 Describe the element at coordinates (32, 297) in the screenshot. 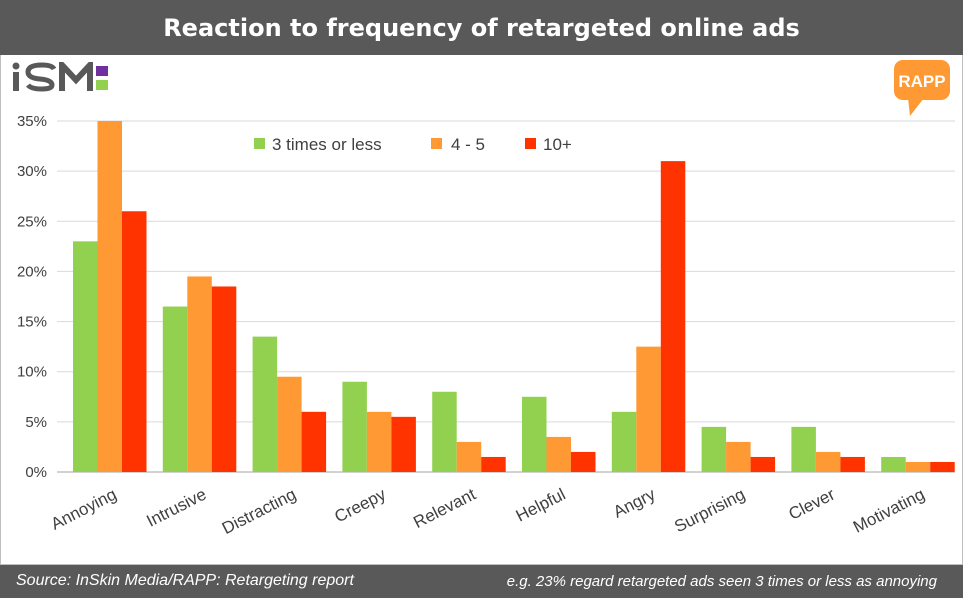

I see `y-axis-ticks: 0% 5% 10% 15% 20% 25% 30% 35%` at that location.